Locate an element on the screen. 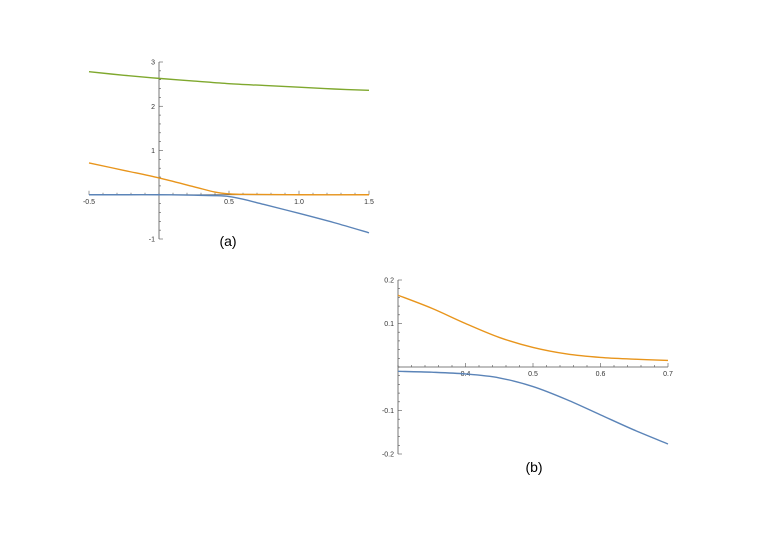 Image resolution: width=760 pixels, height=537 pixels. panel-b-y-tick-label: -0.1 is located at coordinates (388, 411).